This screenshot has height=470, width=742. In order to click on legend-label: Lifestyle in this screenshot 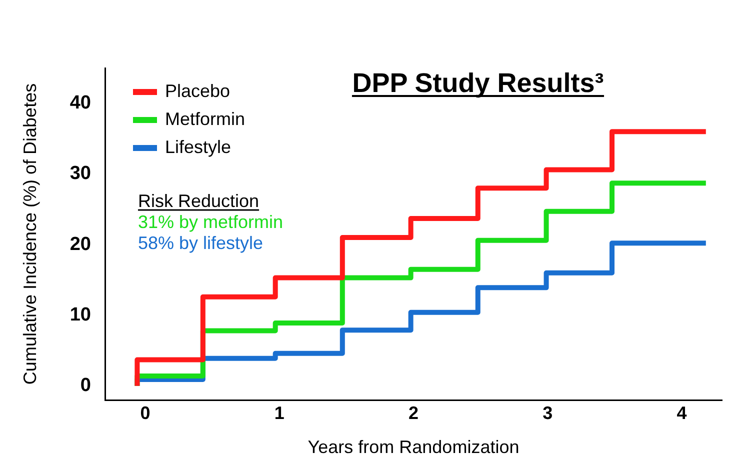, I will do `click(198, 146)`.